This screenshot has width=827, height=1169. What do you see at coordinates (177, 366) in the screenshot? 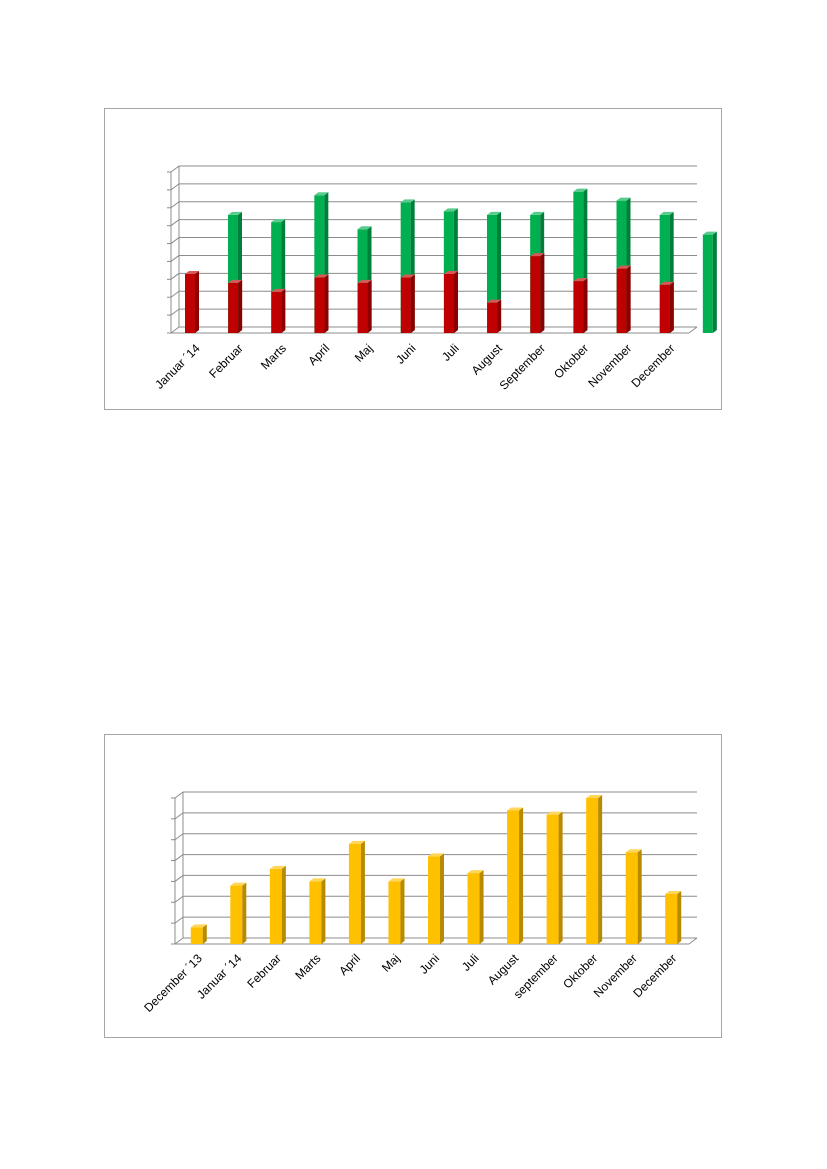
I see `x-tick-label: Januar ´14` at bounding box center [177, 366].